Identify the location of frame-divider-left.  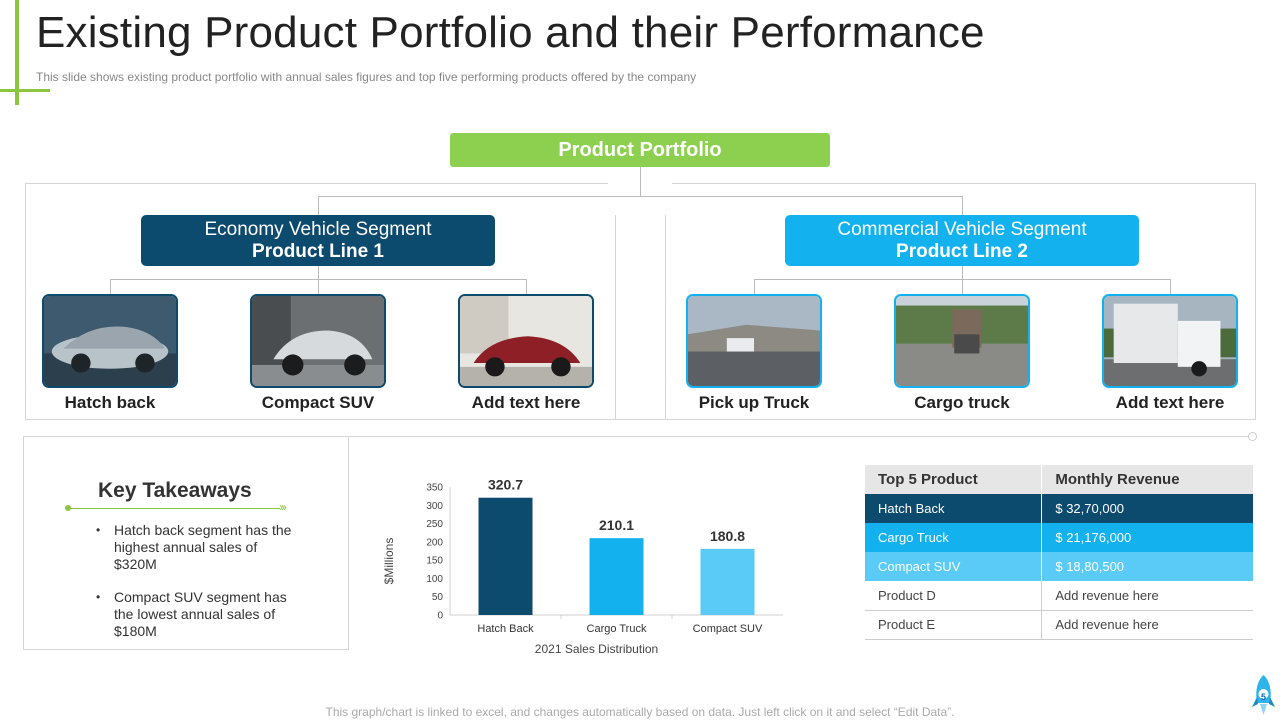
(615, 317).